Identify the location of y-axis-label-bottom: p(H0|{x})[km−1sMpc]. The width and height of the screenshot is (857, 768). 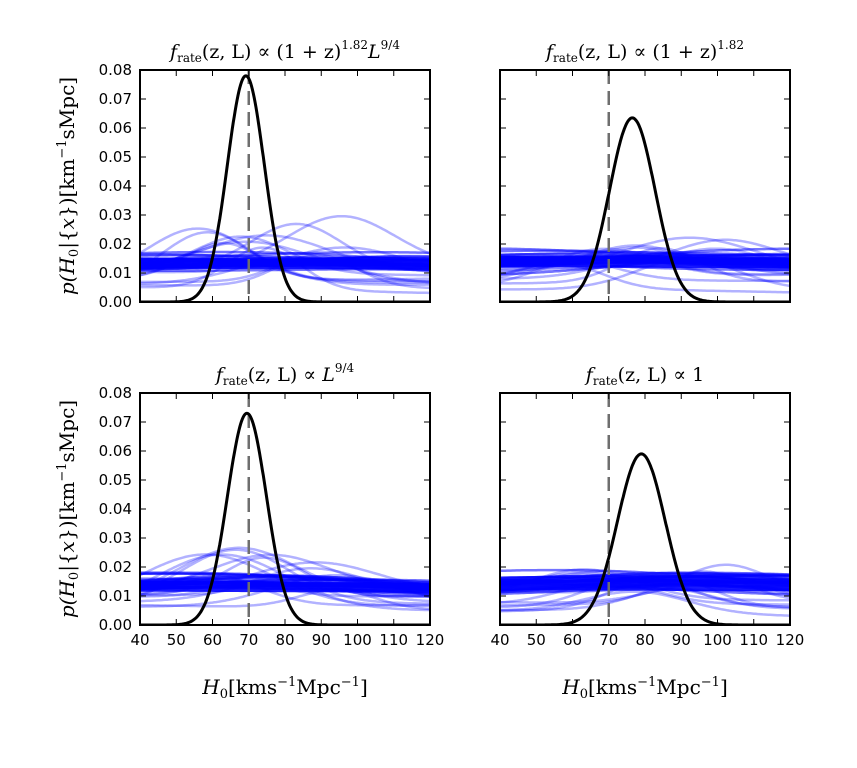
(68, 509).